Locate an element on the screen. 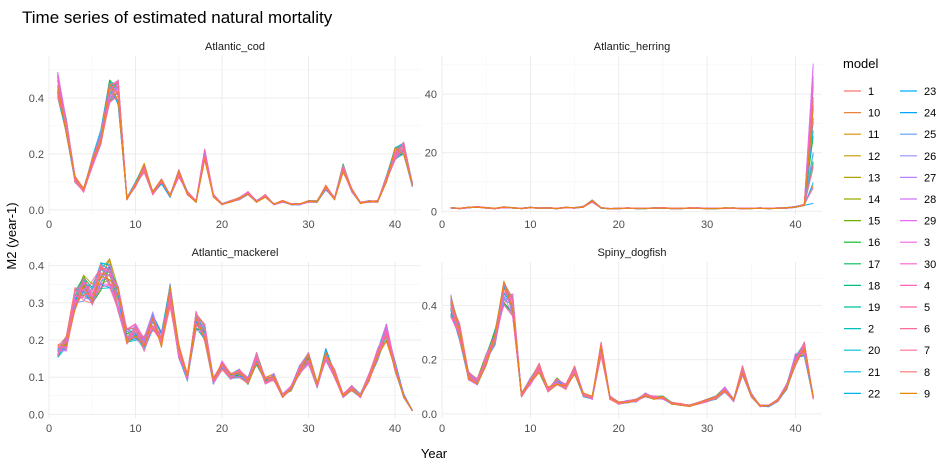 This screenshot has height=465, width=952. legend-label: 12 is located at coordinates (874, 157).